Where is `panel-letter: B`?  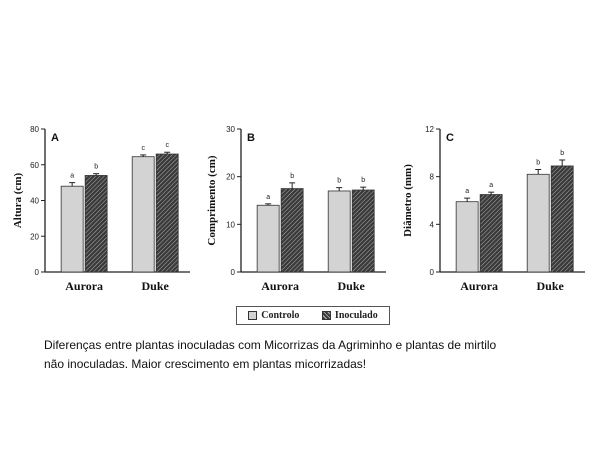
panel-letter: B is located at coordinates (251, 138).